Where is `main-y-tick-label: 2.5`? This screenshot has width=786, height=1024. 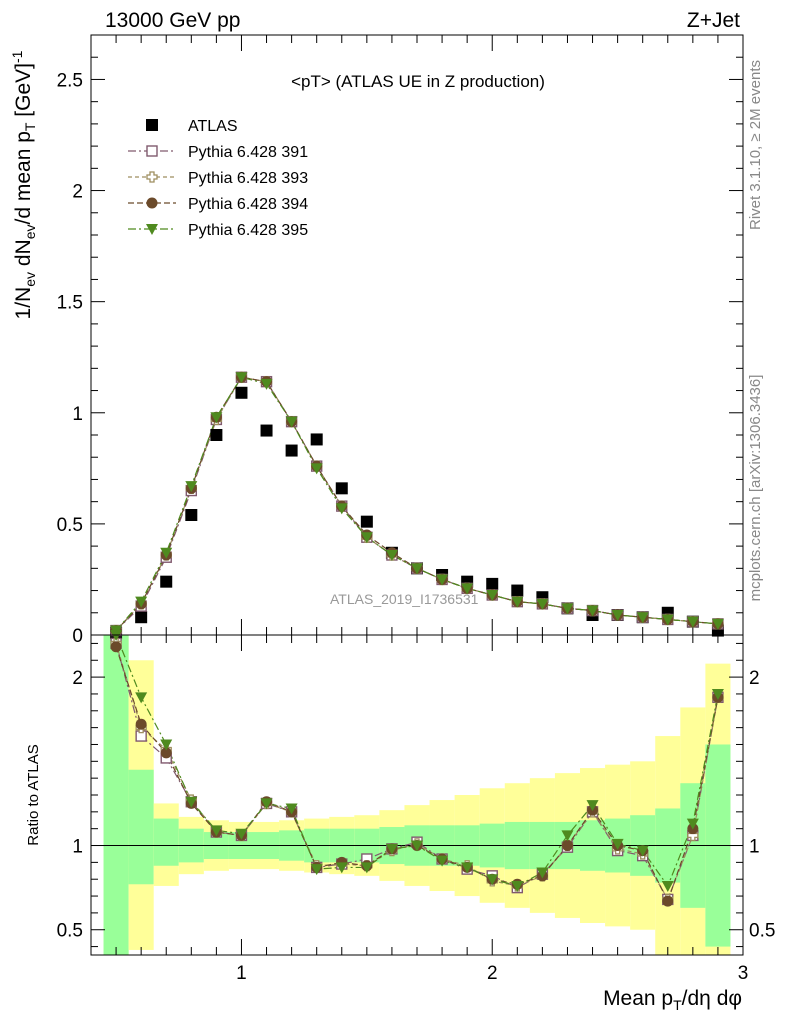
main-y-tick-label: 2.5 is located at coordinates (70, 80).